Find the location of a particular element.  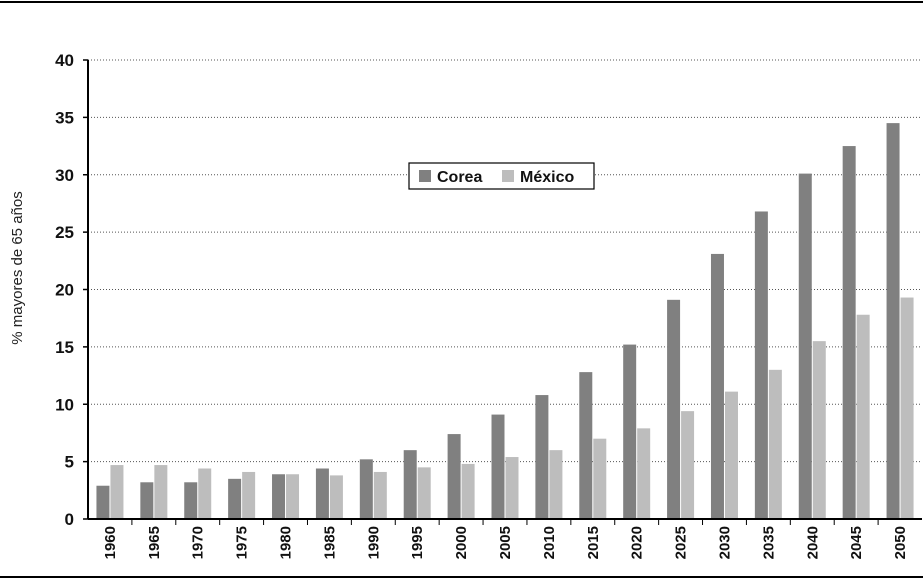

x-tick-label: 2030 is located at coordinates (724, 542).